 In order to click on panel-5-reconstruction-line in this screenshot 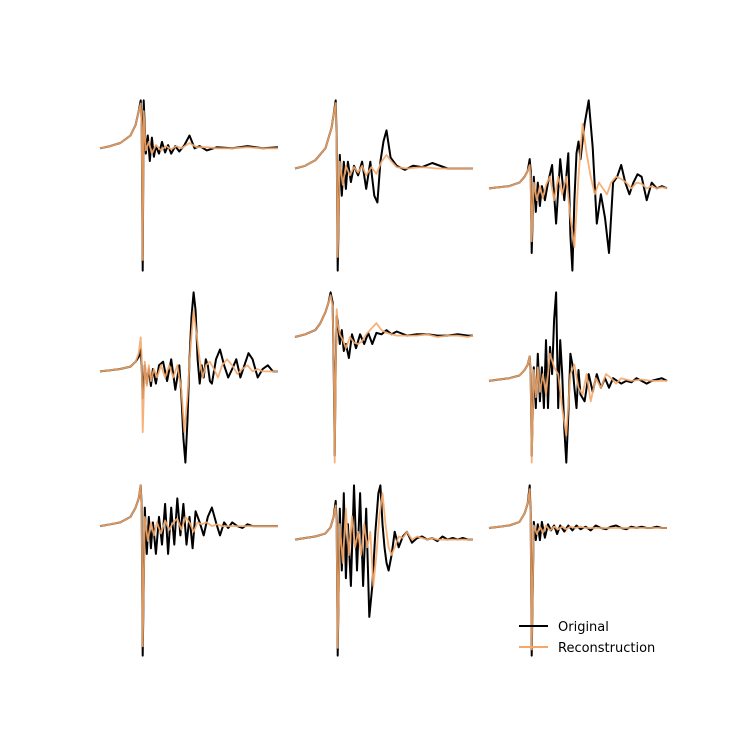, I will do `click(384, 379)`.